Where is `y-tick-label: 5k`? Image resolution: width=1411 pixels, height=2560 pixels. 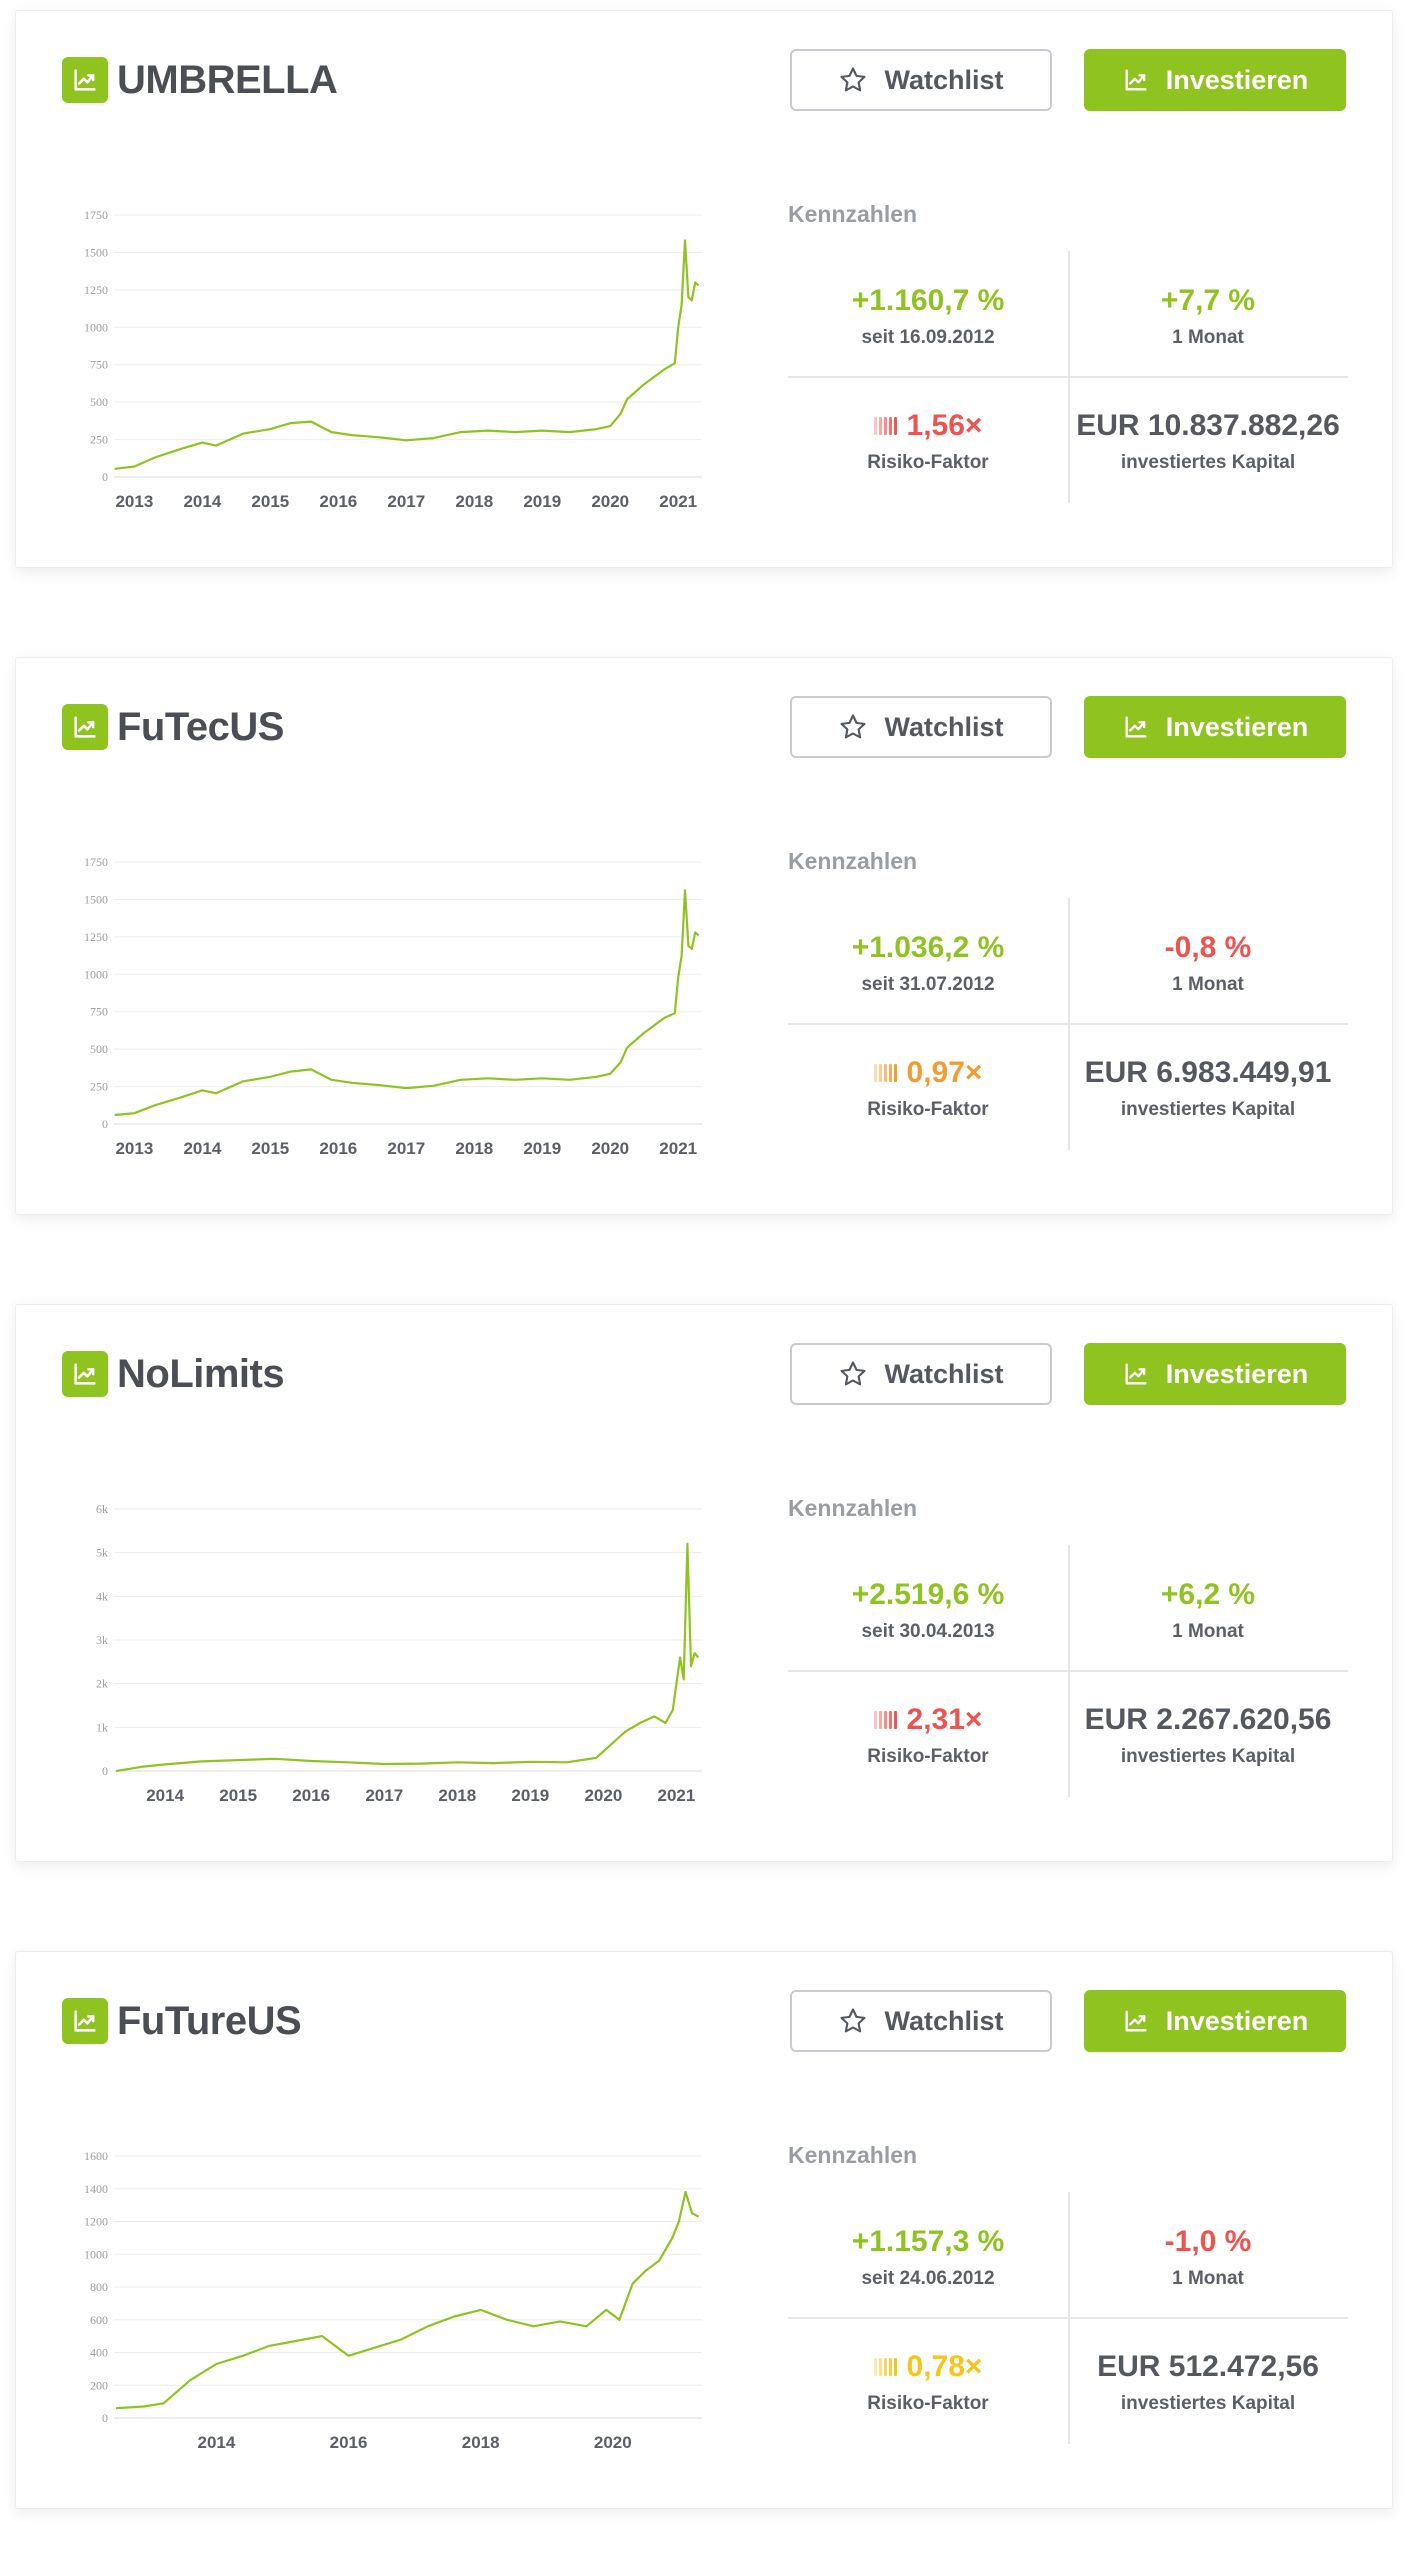
y-tick-label: 5k is located at coordinates (102, 1553).